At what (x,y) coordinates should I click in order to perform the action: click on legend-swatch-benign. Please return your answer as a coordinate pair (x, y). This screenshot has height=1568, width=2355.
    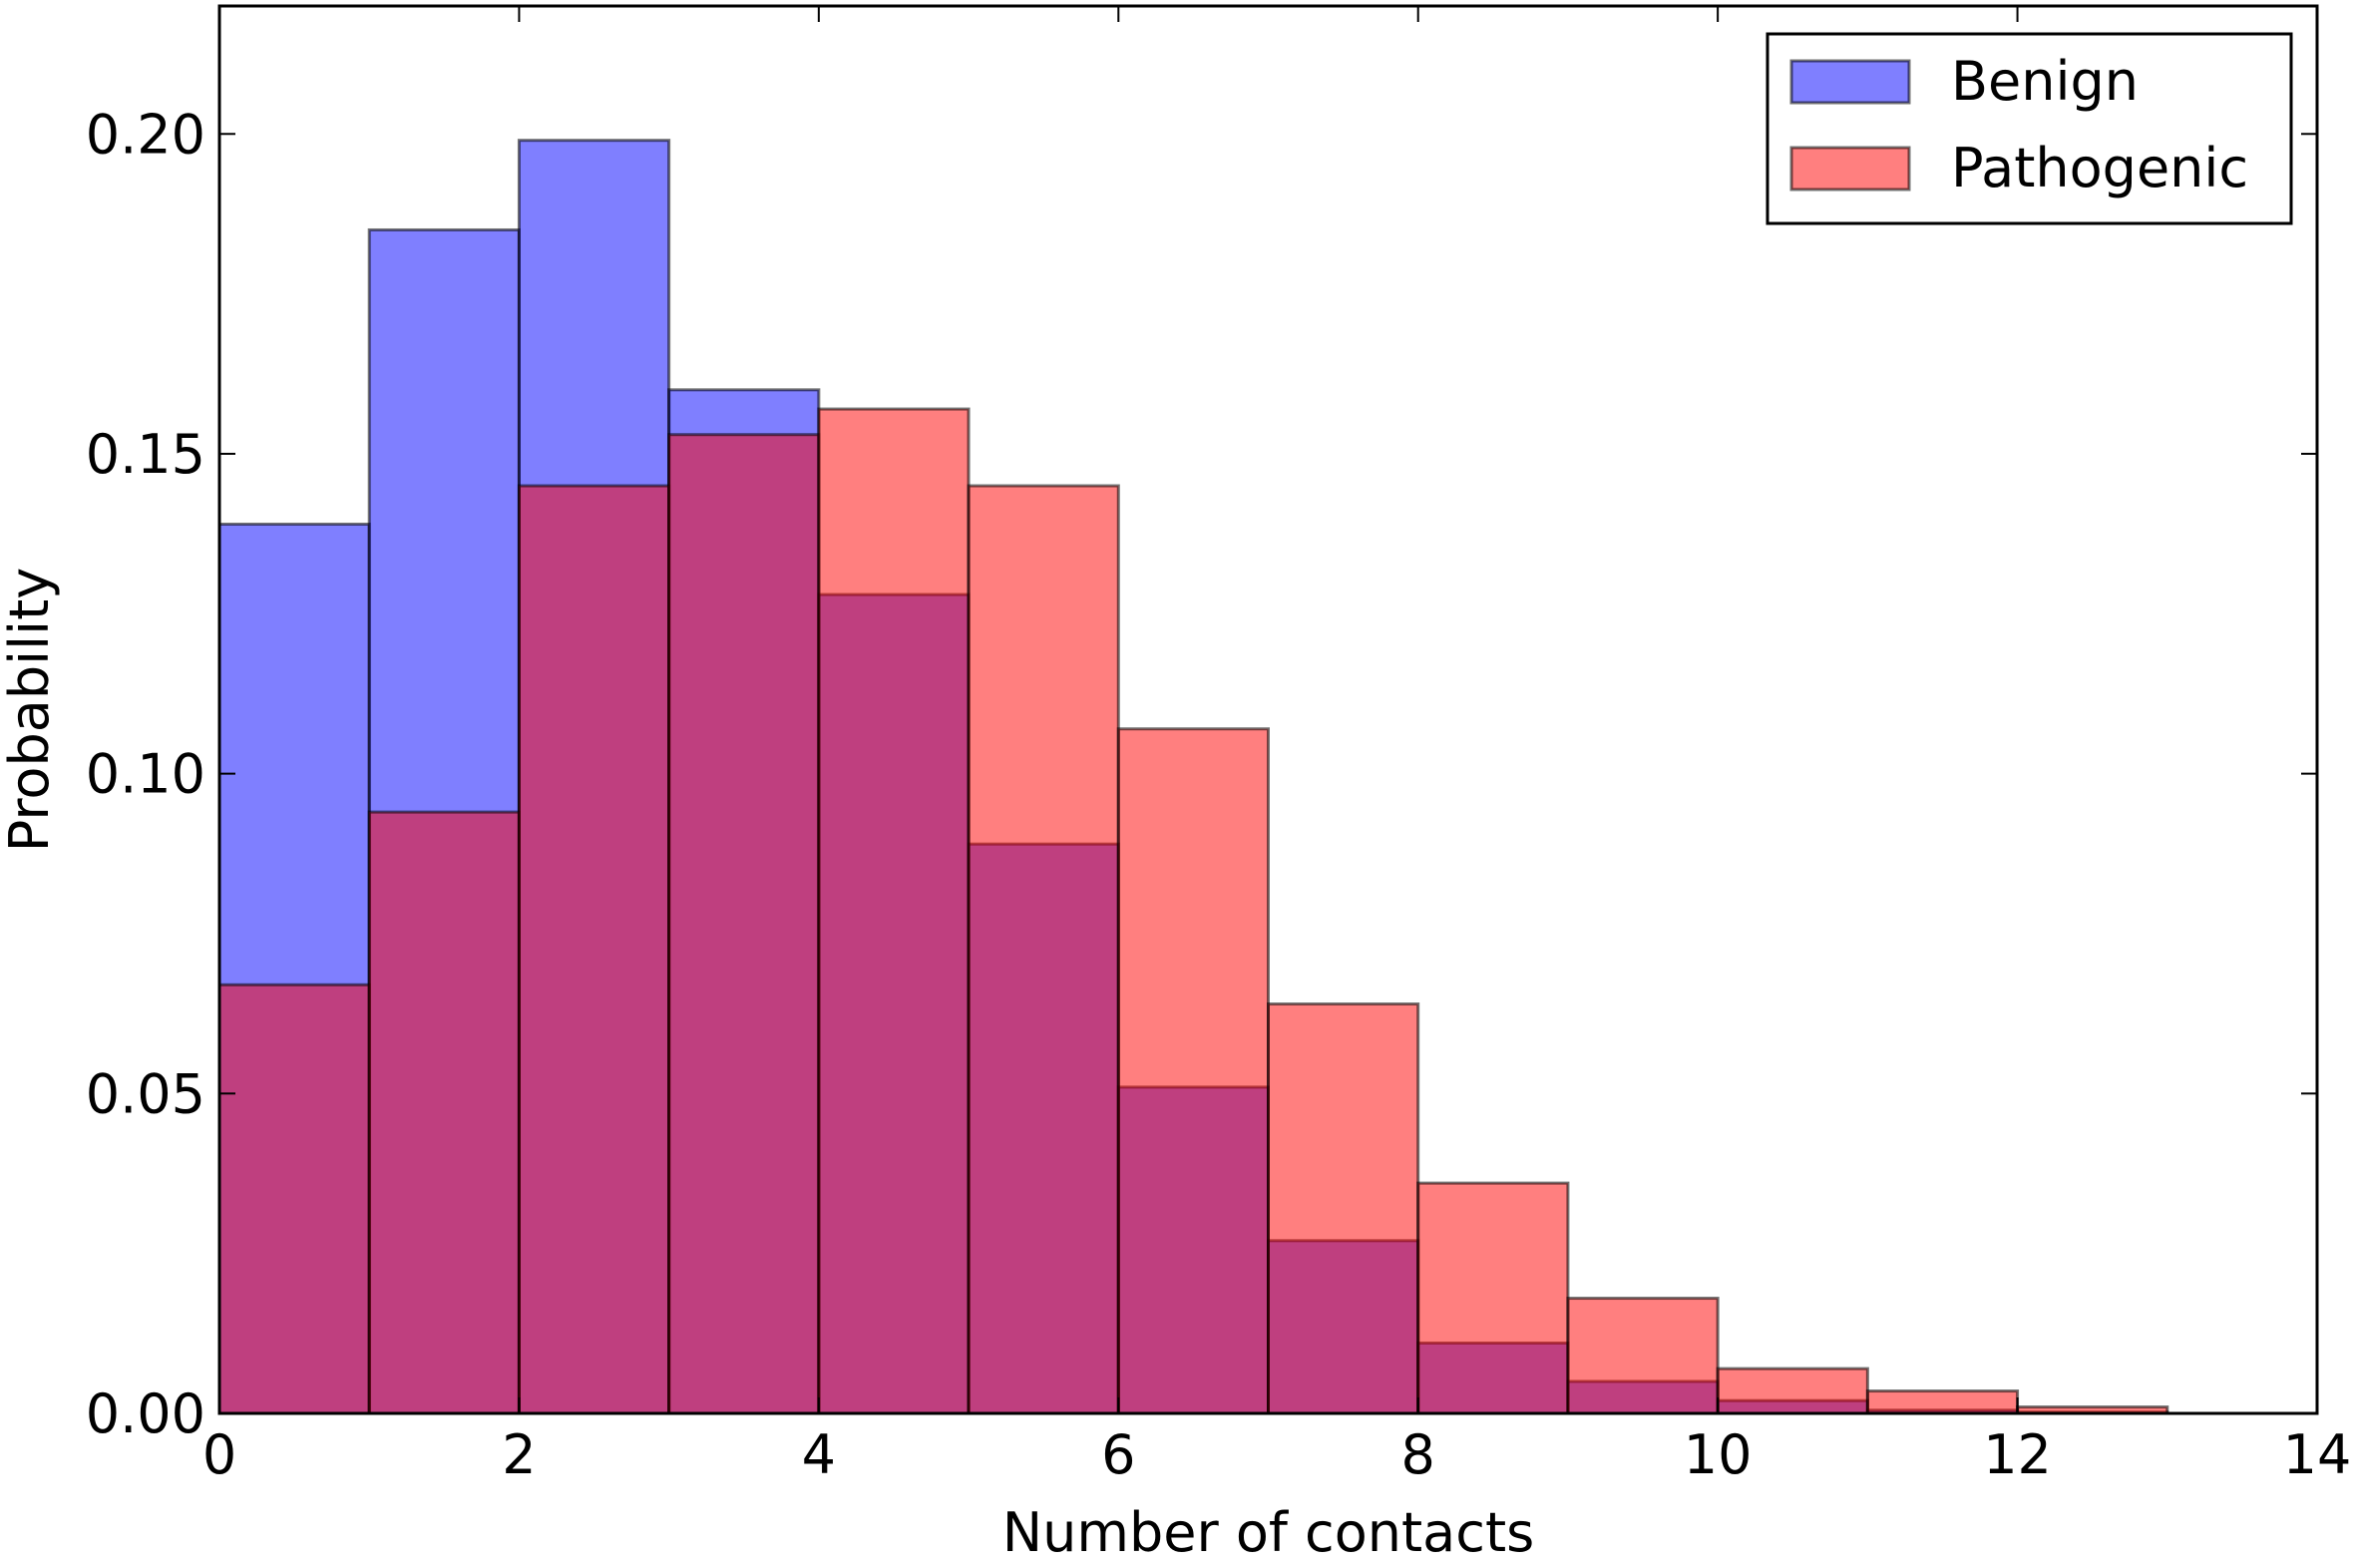
    Looking at the image, I should click on (1850, 82).